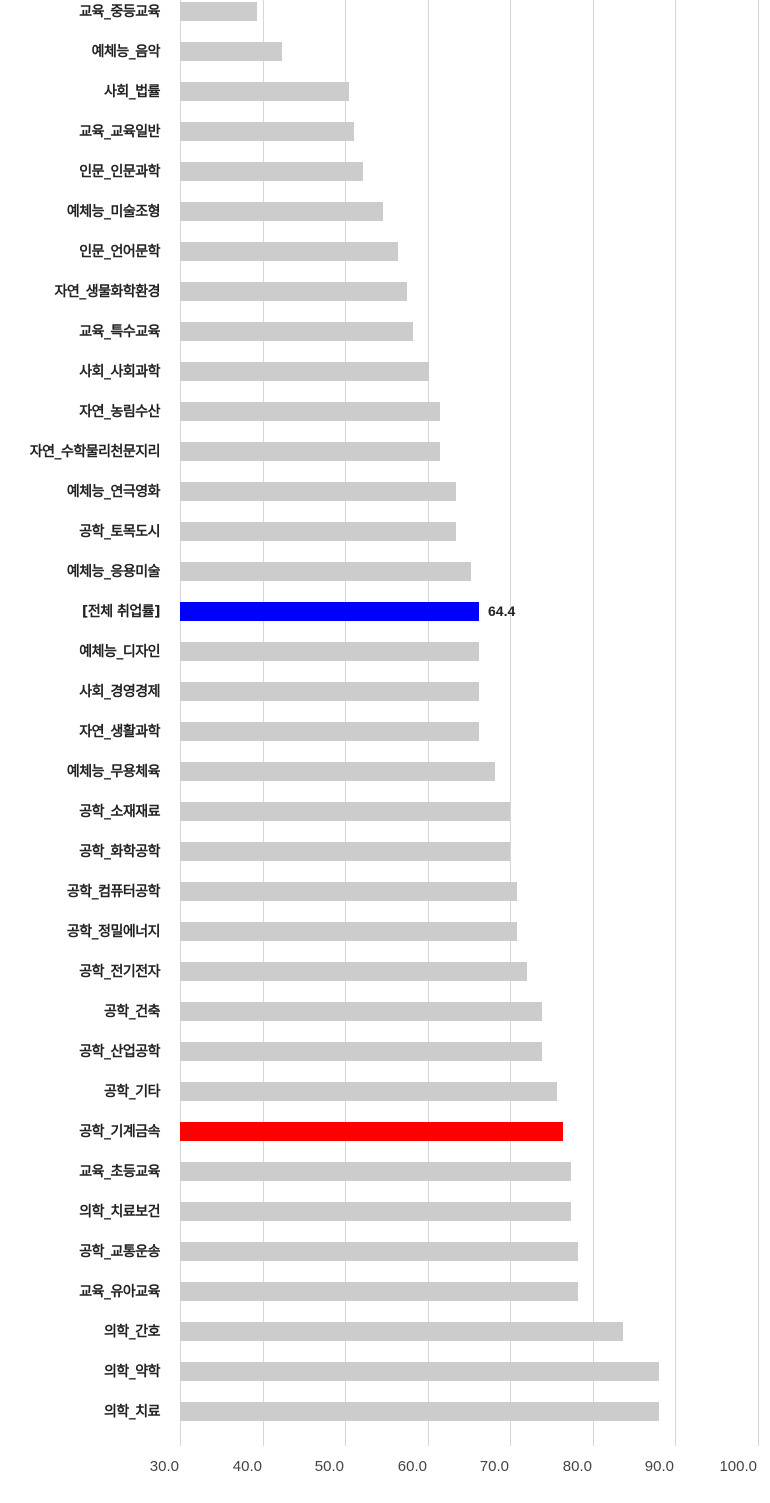  Describe the element at coordinates (494, 1466) in the screenshot. I see `x-axis-tick-label: 70.0` at that location.